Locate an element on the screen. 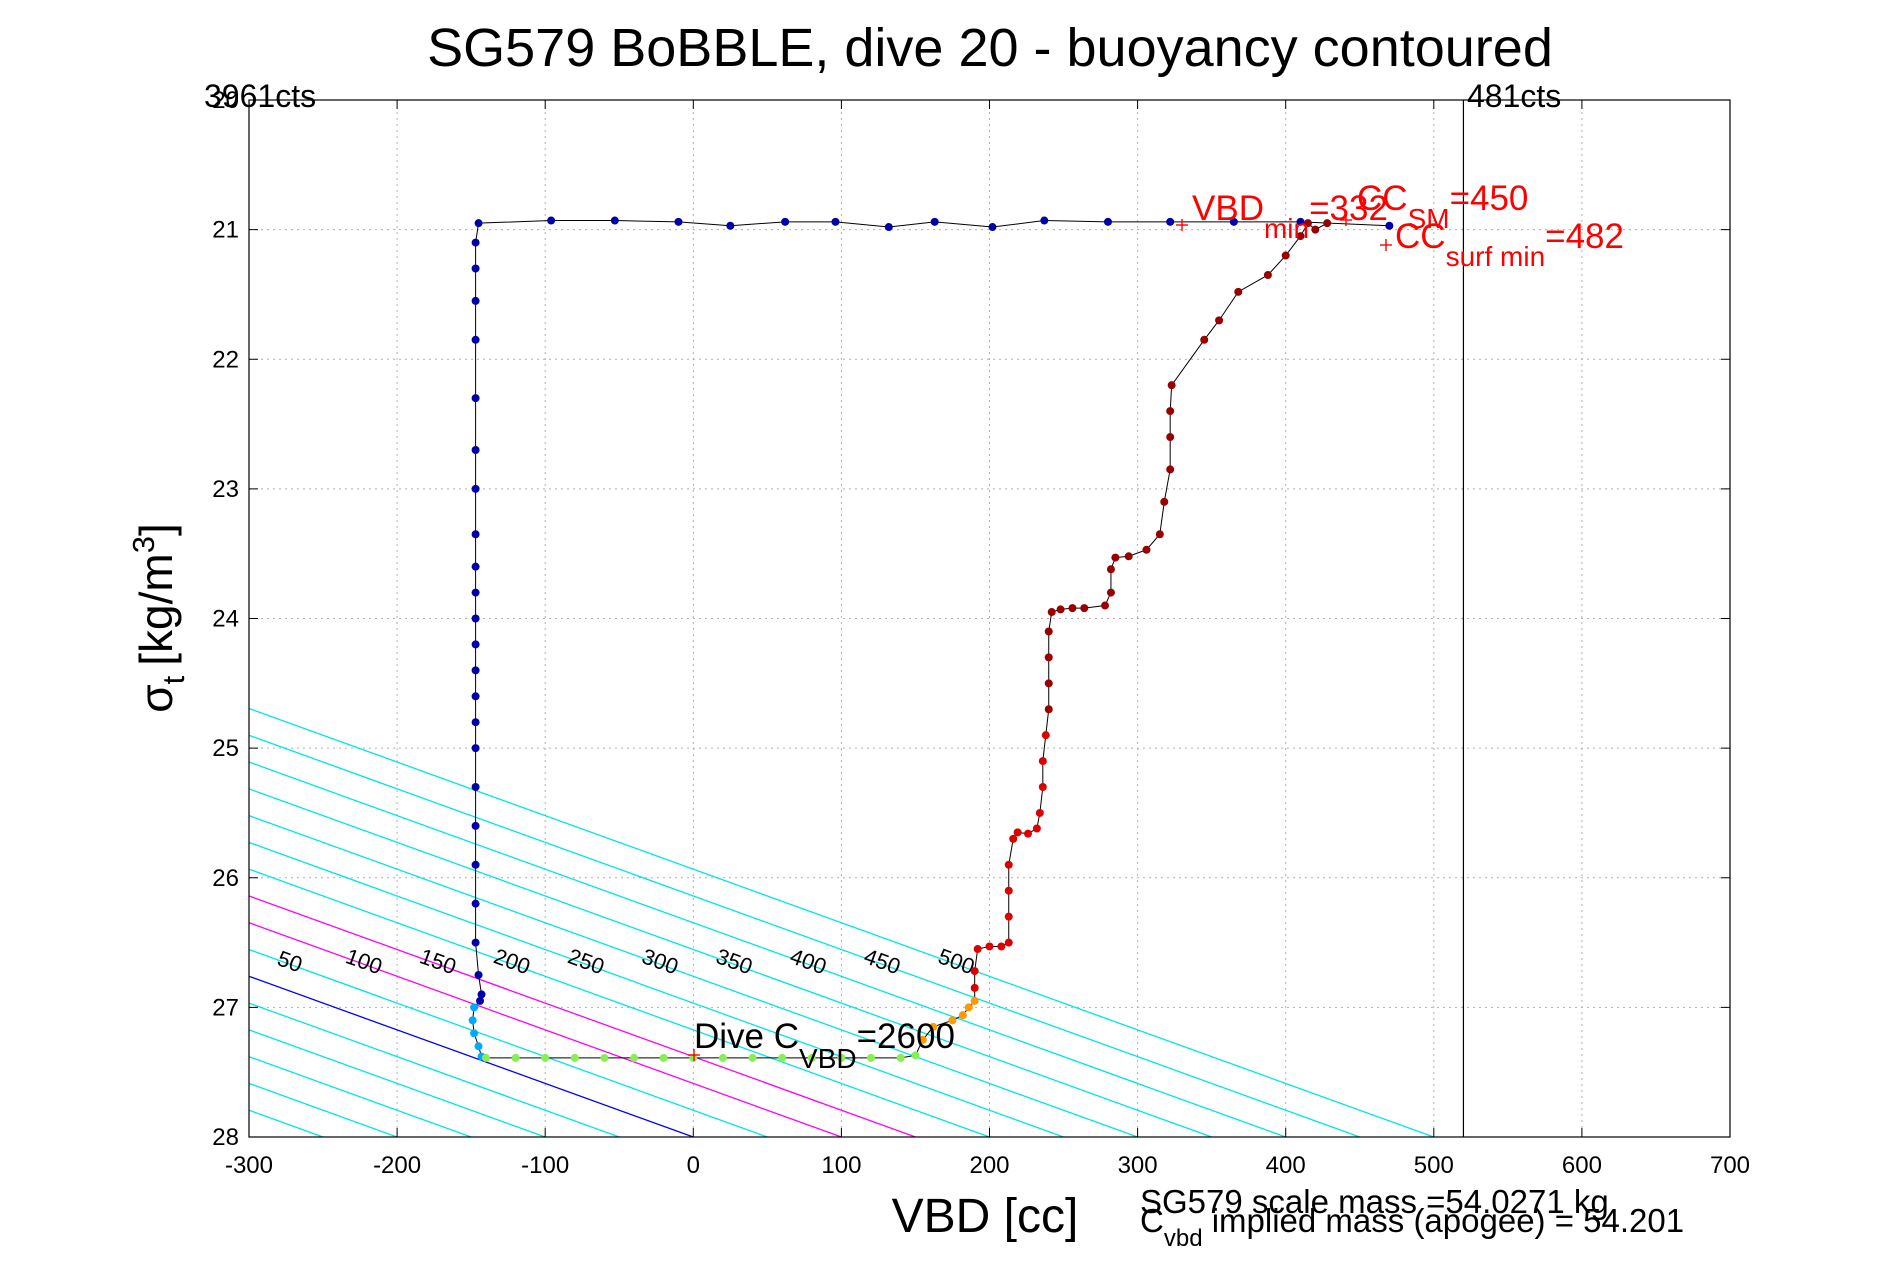 Image resolution: width=1891 pixels, height=1262 pixels. cc-sm-sub: SM is located at coordinates (1429, 218).